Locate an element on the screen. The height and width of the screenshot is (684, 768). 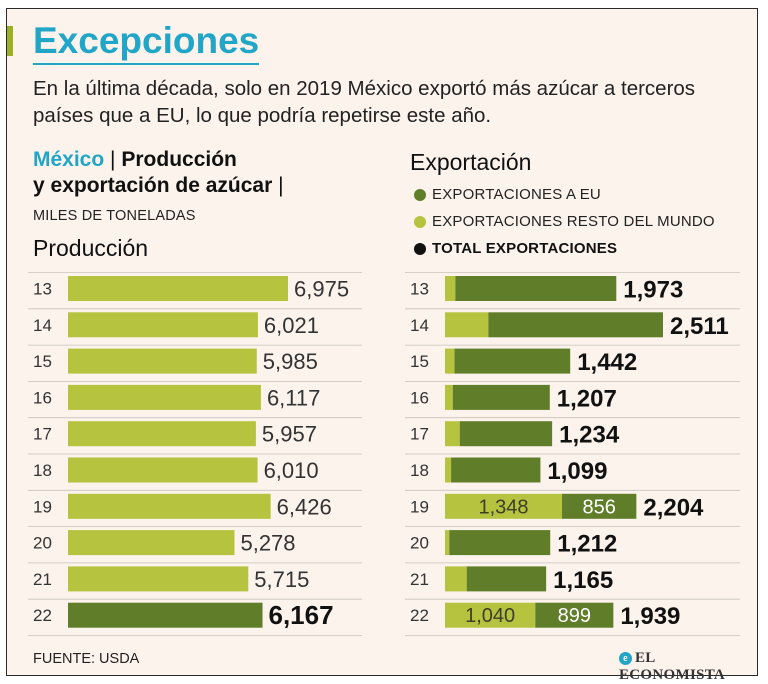
export-total-label: 1,165 is located at coordinates (583, 580).